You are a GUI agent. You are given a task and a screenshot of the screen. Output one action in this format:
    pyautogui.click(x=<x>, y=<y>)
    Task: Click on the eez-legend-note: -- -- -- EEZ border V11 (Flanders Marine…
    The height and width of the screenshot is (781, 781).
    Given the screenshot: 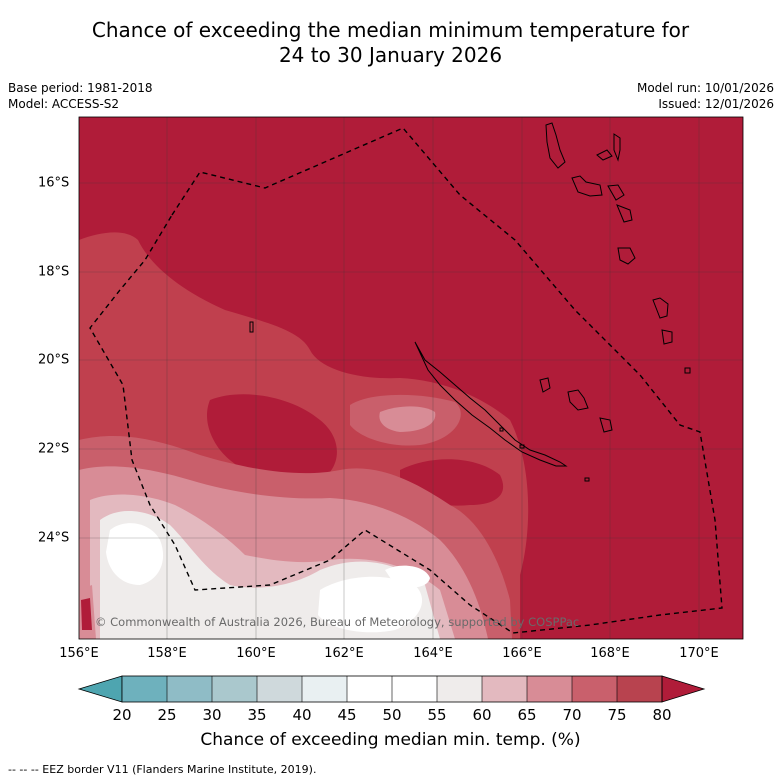 What is the action you would take?
    pyautogui.click(x=162, y=769)
    